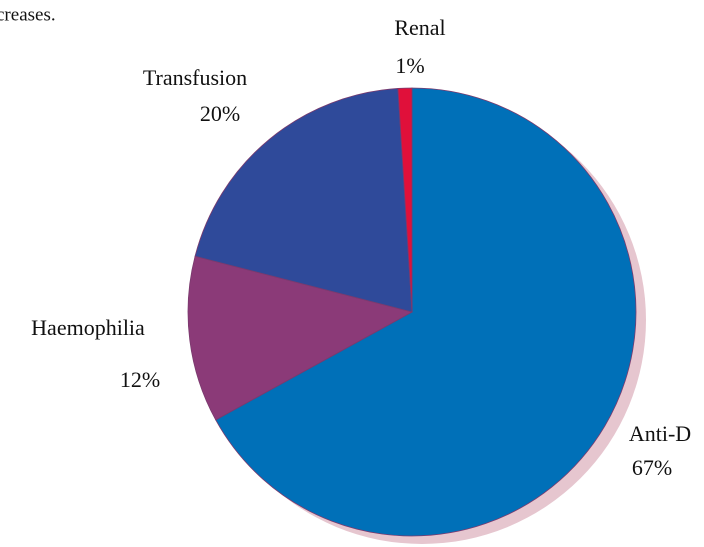 The width and height of the screenshot is (704, 547). Describe the element at coordinates (409, 65) in the screenshot. I see `slice-value-label: 1%` at that location.